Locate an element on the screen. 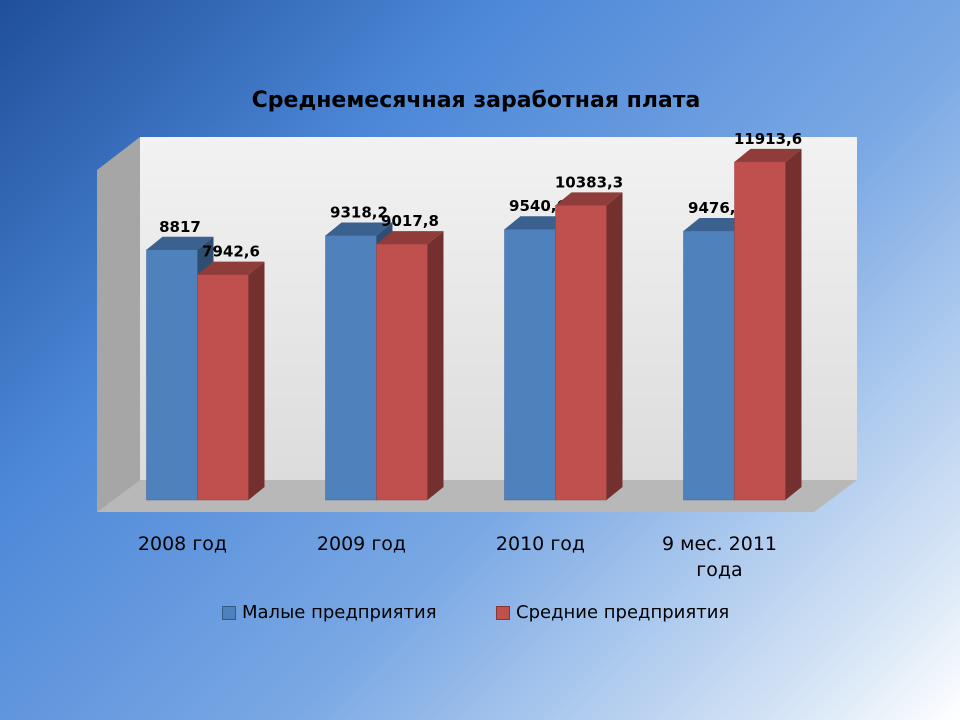 The width and height of the screenshot is (960, 720). legend-item: Малые предприятия is located at coordinates (329, 612).